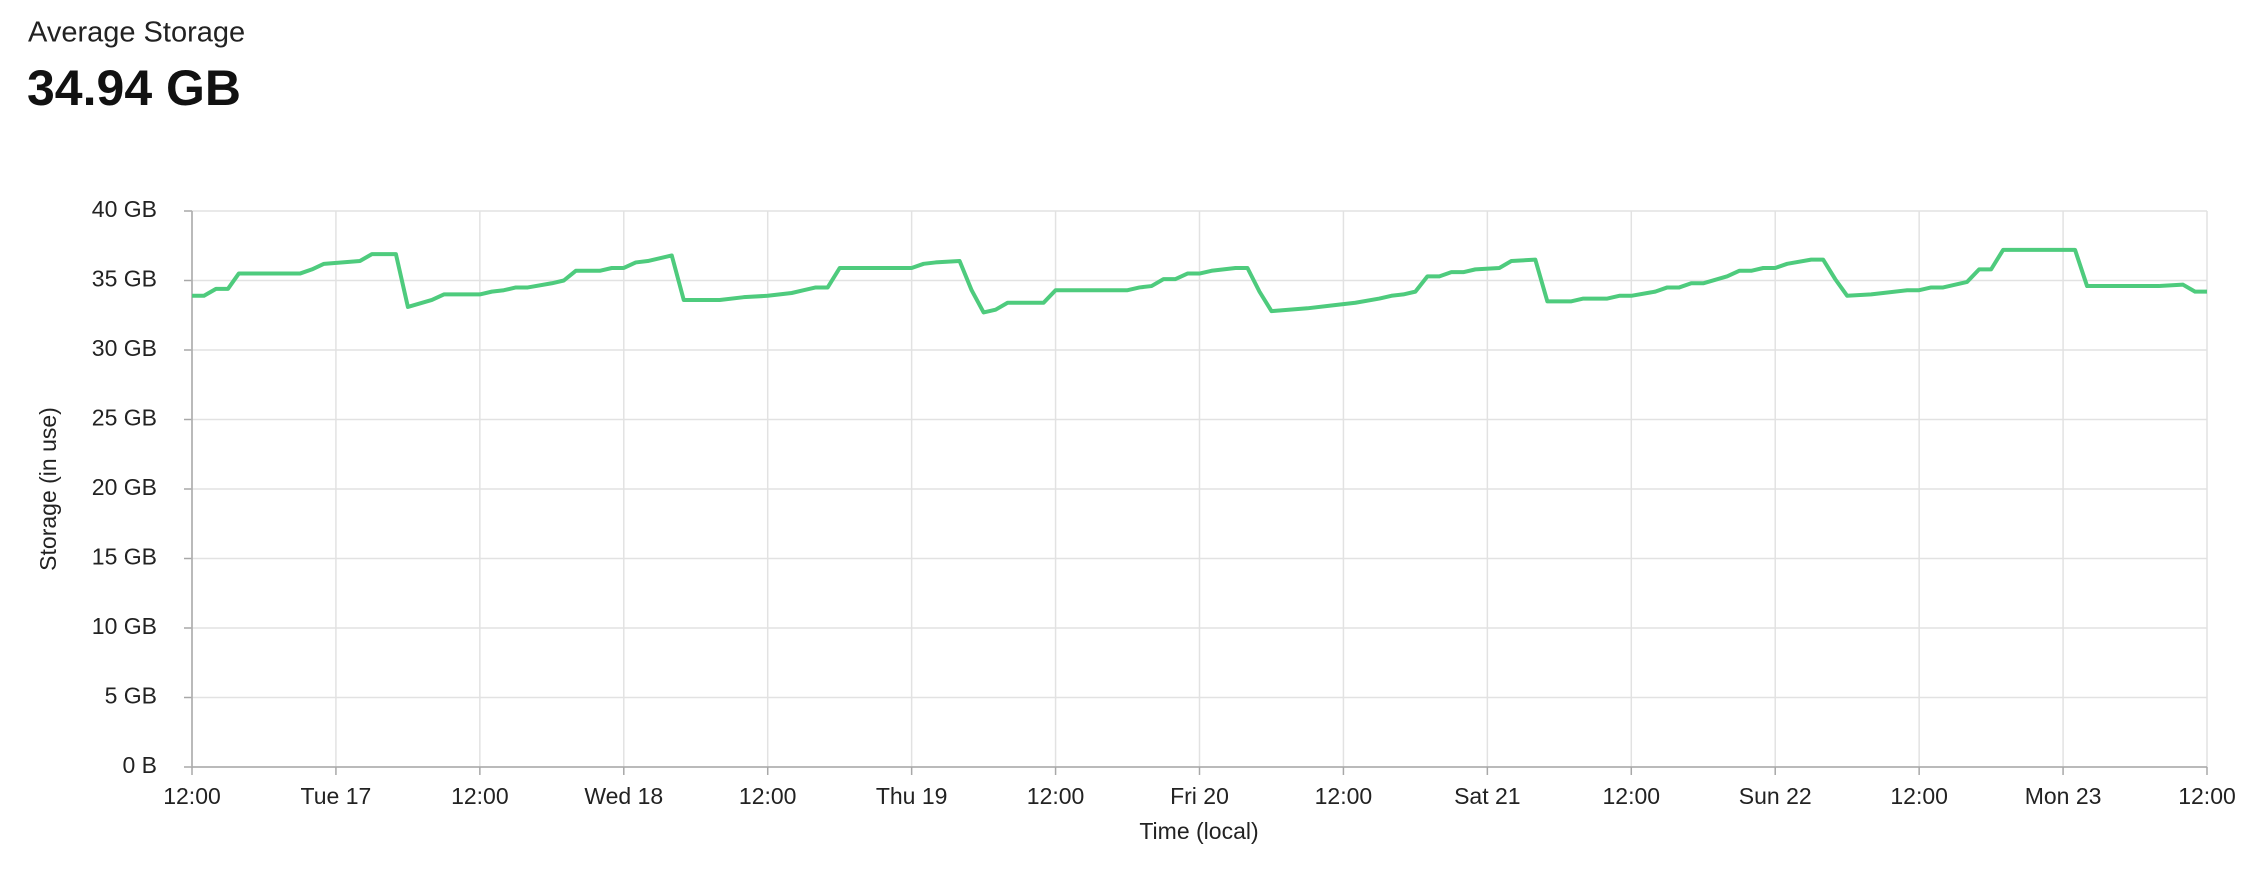 The width and height of the screenshot is (2264, 884). What do you see at coordinates (134, 88) in the screenshot?
I see `summary-value: 34.94 GB` at bounding box center [134, 88].